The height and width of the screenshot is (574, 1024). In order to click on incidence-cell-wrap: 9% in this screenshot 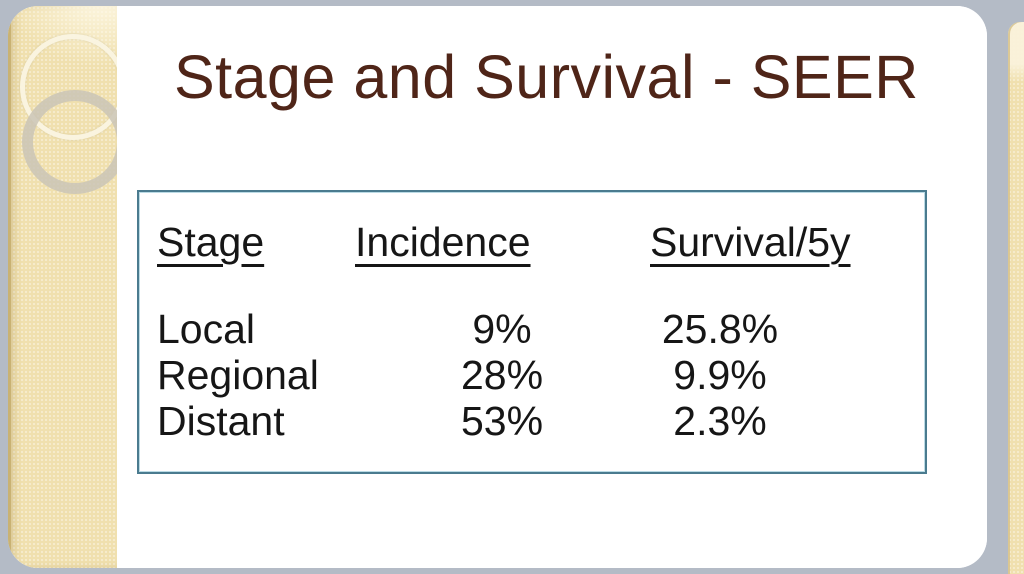, I will do `click(465, 329)`.